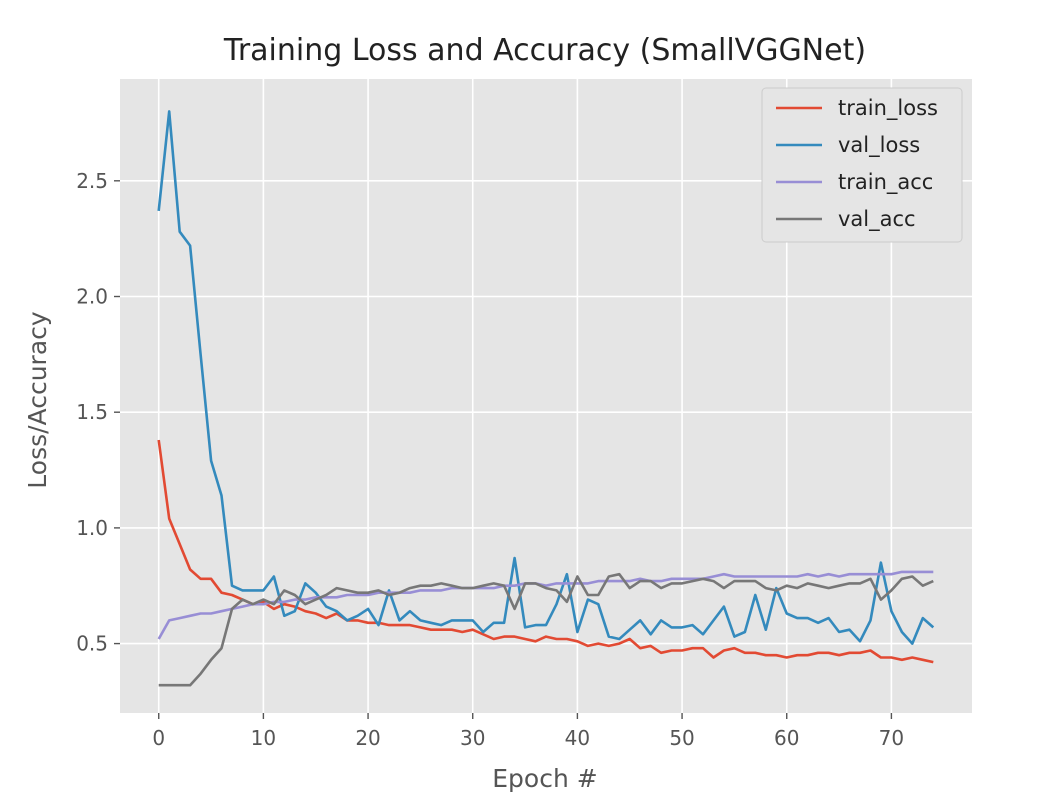 The height and width of the screenshot is (808, 1040). Describe the element at coordinates (879, 145) in the screenshot. I see `legend-label: val_loss` at that location.